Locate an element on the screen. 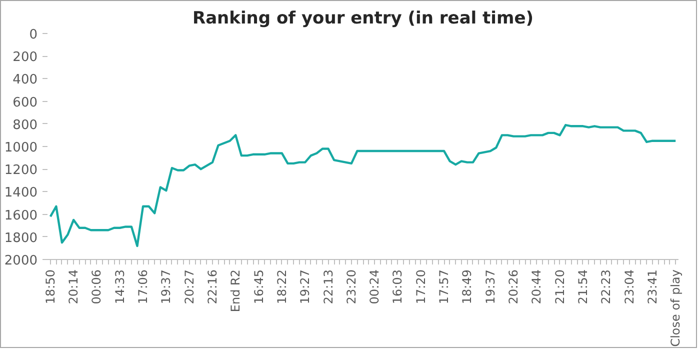  y-tick-label: 2000 is located at coordinates (21, 261).